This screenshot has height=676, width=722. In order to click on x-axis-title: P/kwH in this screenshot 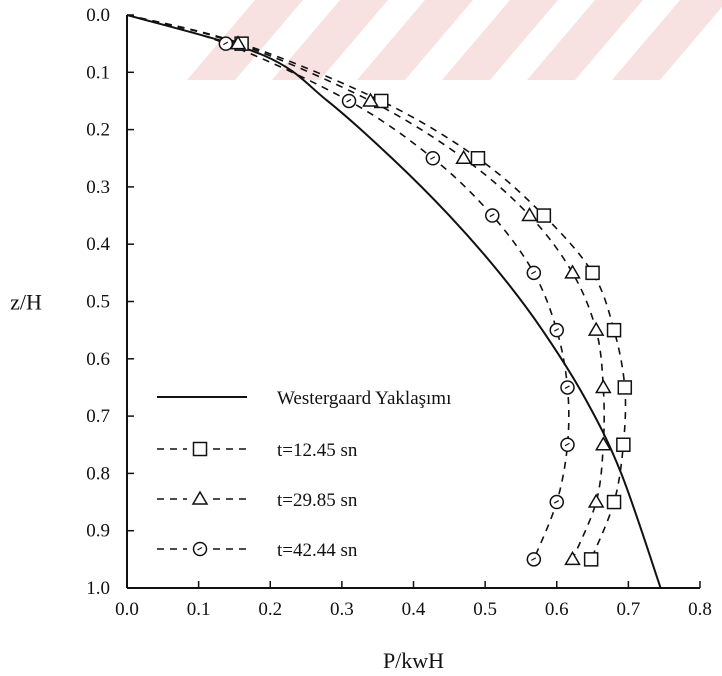, I will do `click(413, 660)`.